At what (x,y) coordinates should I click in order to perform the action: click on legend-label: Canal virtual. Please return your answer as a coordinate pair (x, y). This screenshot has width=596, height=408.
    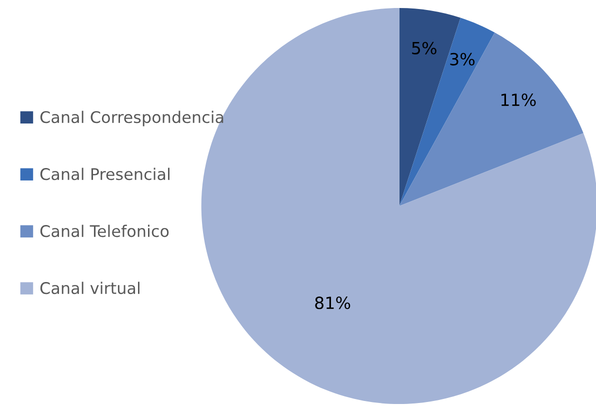
    Looking at the image, I should click on (90, 288).